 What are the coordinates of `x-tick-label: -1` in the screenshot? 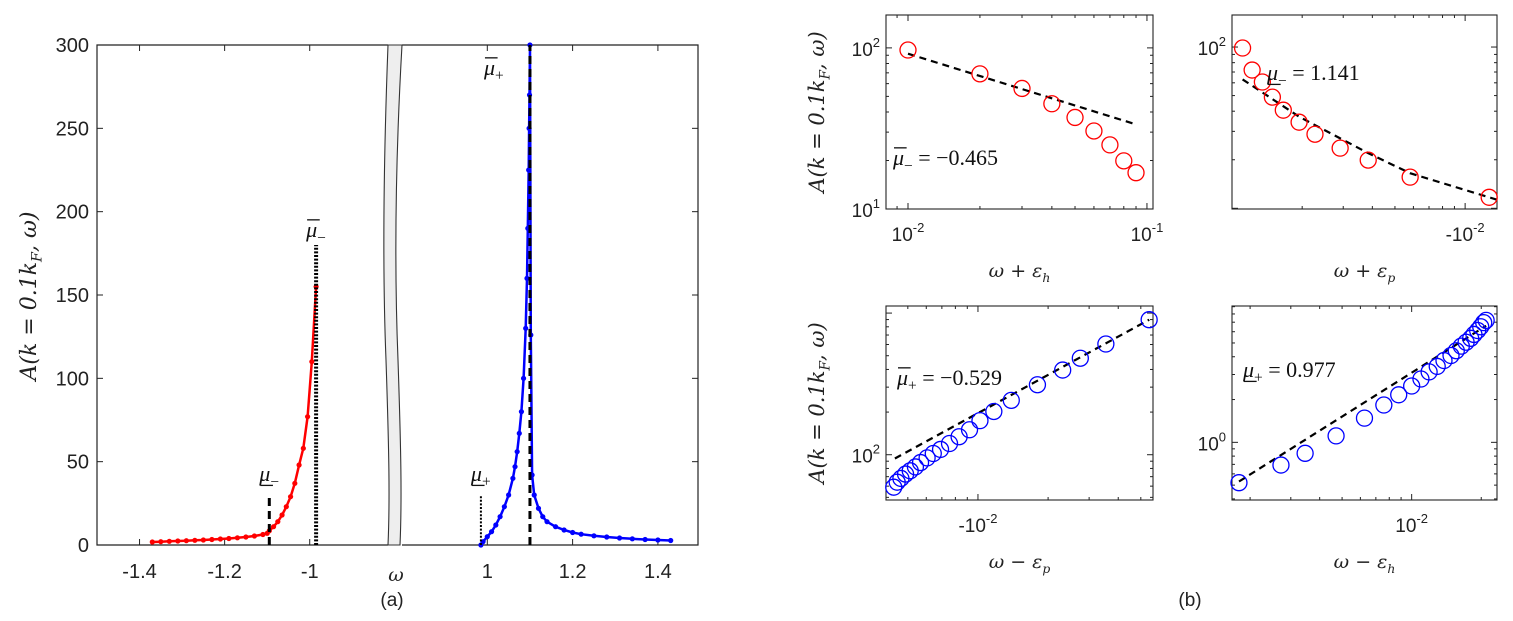 It's located at (310, 572).